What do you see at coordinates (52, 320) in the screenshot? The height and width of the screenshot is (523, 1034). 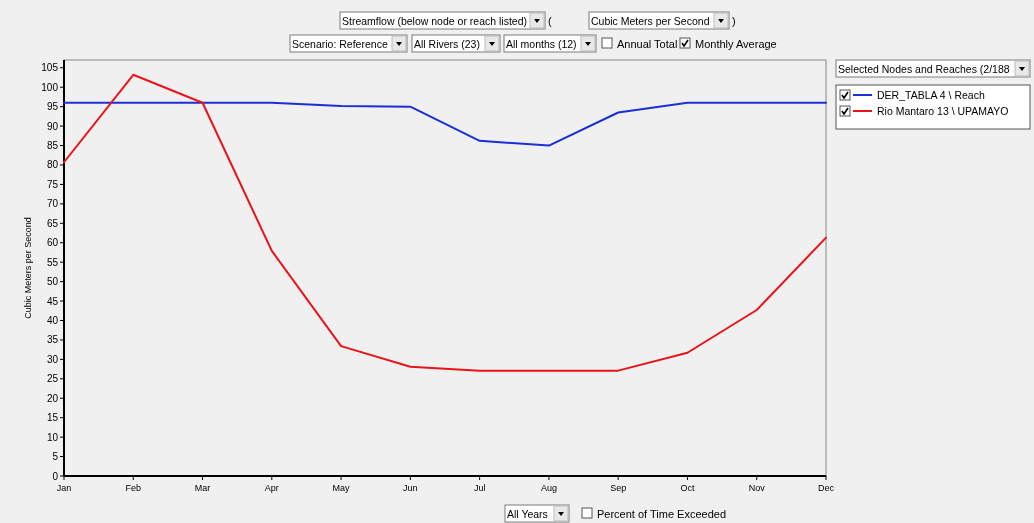 I see `y-tick-label: 40` at bounding box center [52, 320].